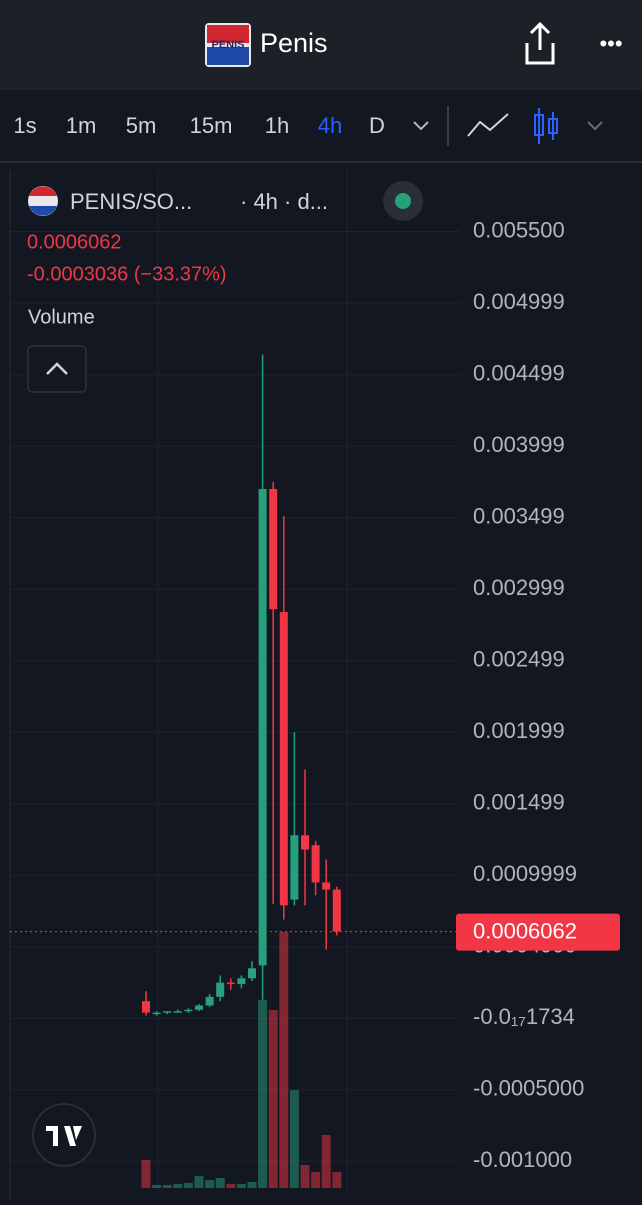  I want to click on y-tick-label: 0.003499, so click(519, 516).